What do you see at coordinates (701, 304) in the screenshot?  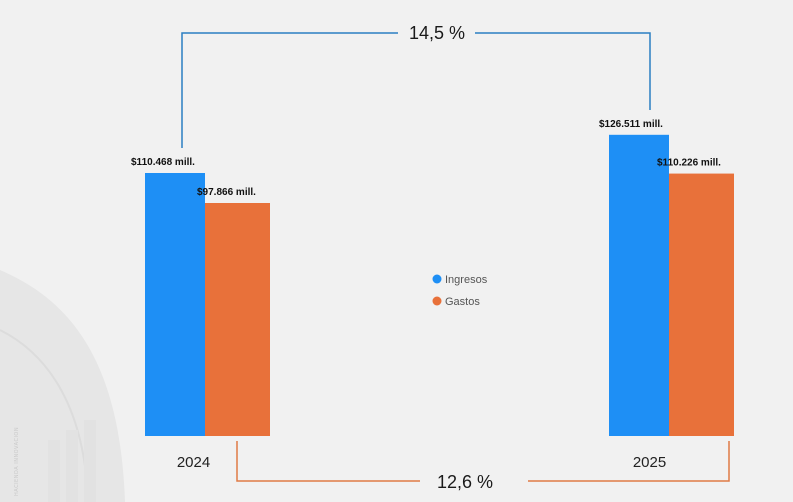 I see `bar-gastos-2025` at bounding box center [701, 304].